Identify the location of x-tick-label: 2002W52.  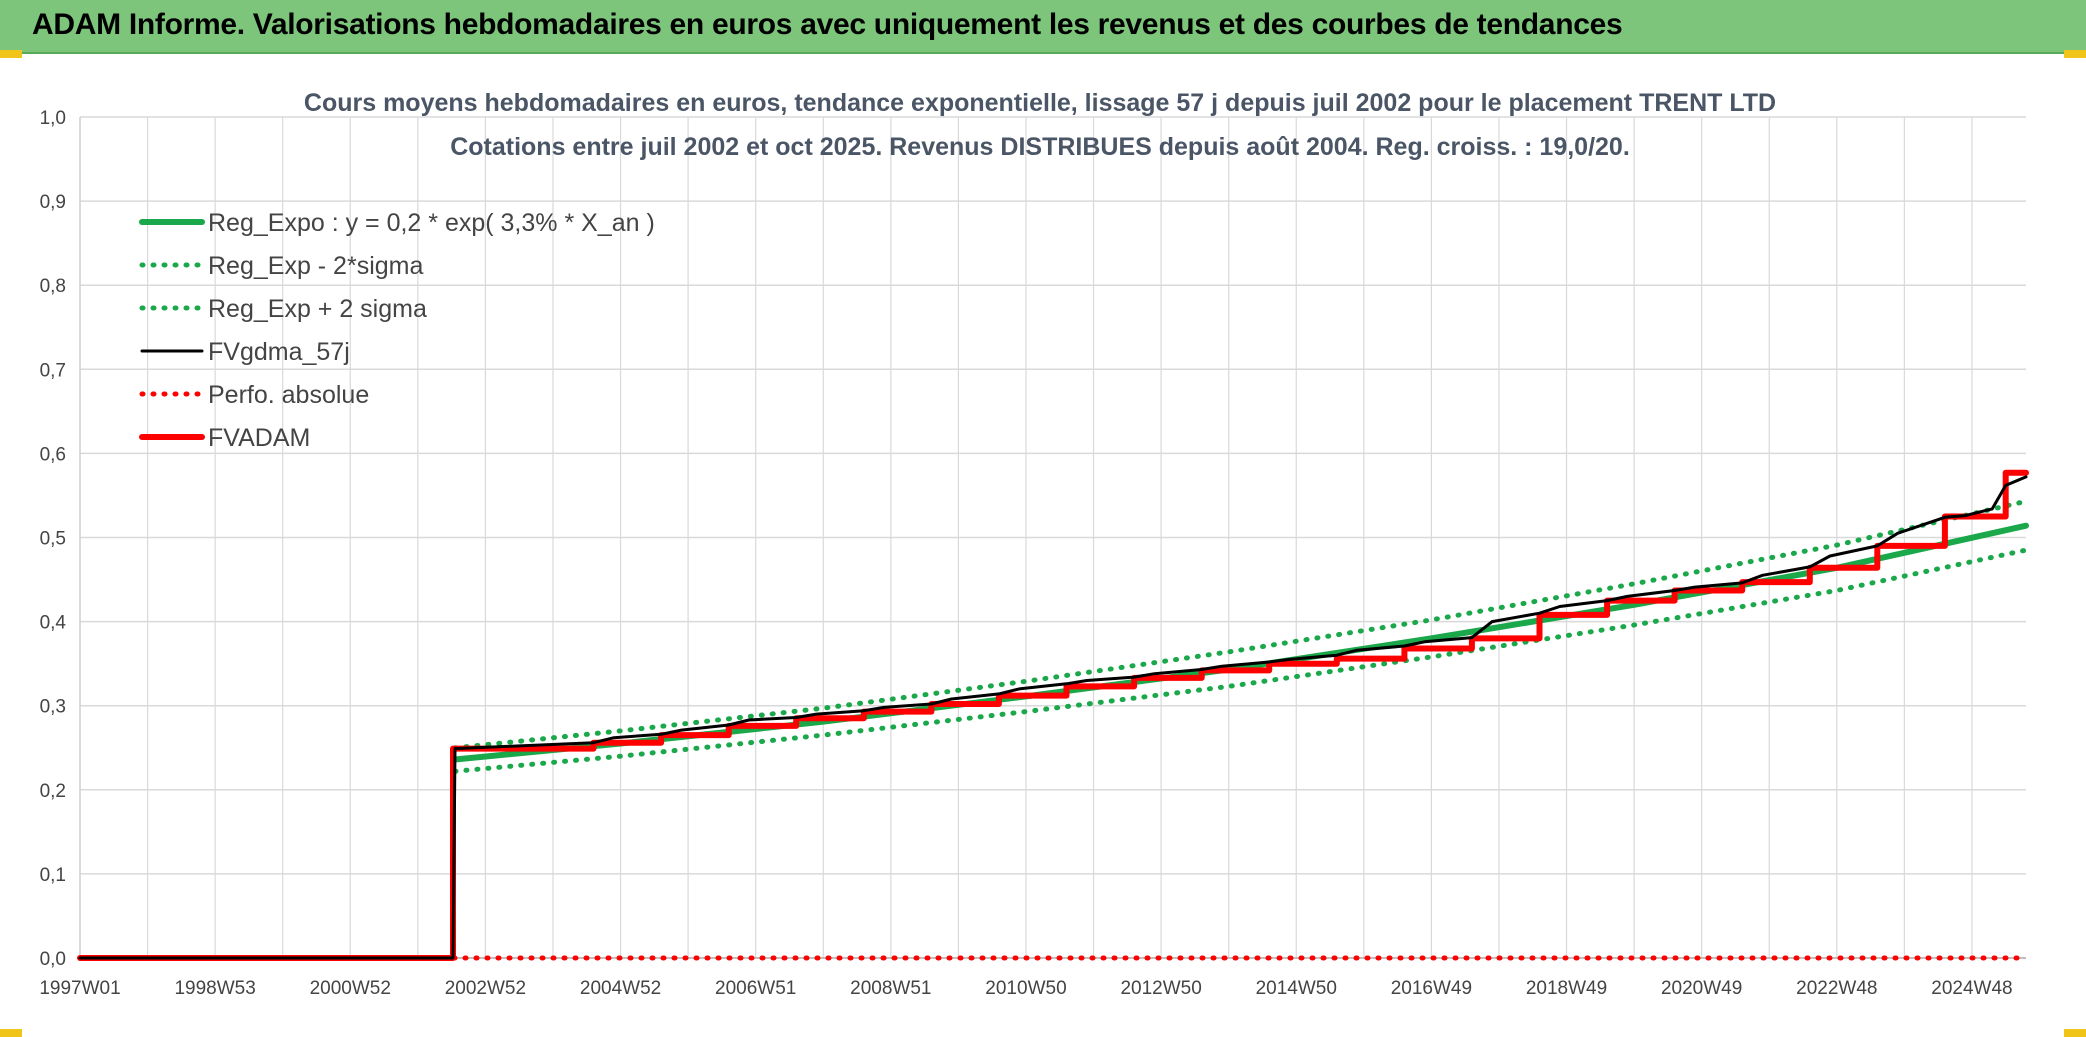
(485, 988).